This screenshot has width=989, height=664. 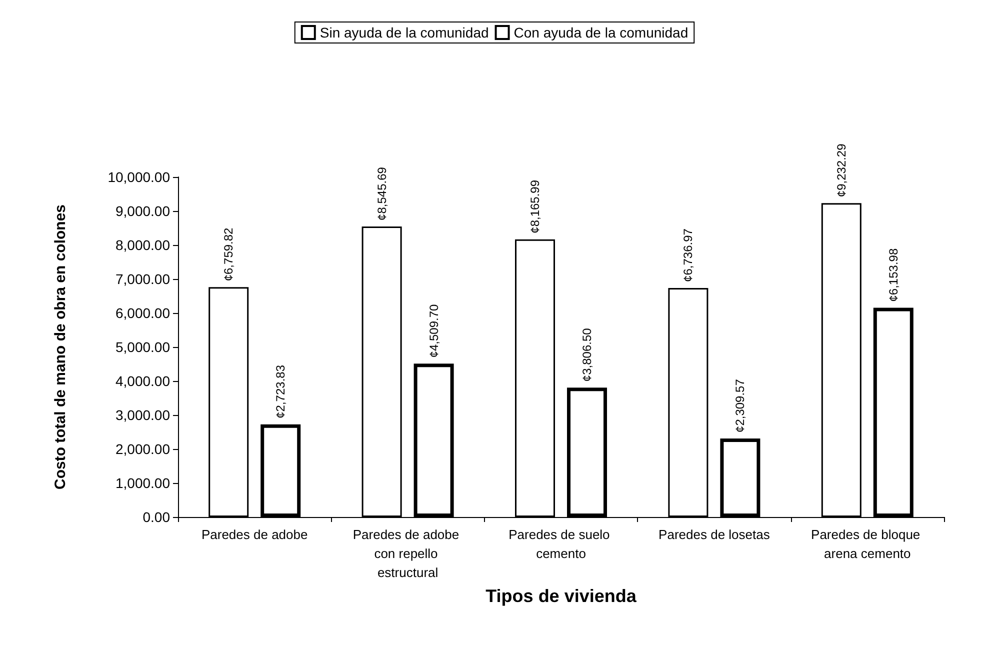 I want to click on data-label: ¢9,232.29, so click(x=841, y=170).